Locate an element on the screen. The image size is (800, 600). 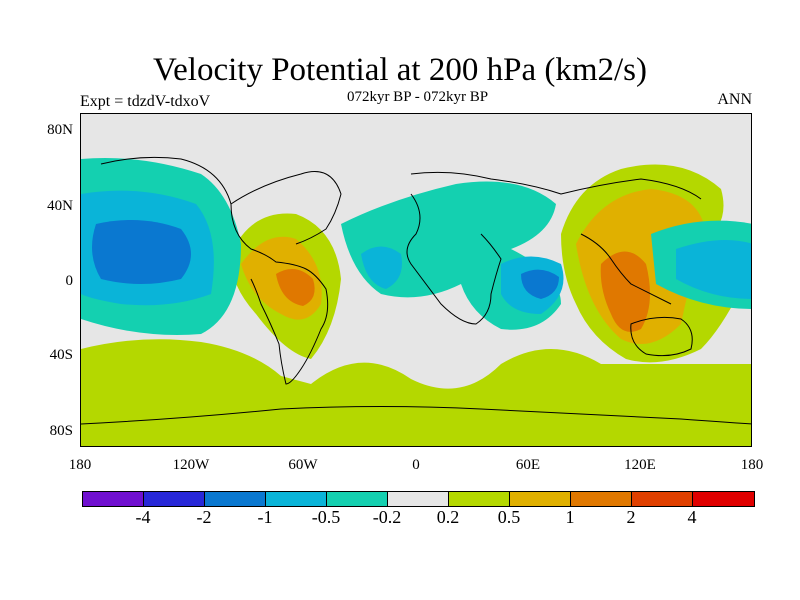
colorbar-label: -0.5 is located at coordinates (326, 517).